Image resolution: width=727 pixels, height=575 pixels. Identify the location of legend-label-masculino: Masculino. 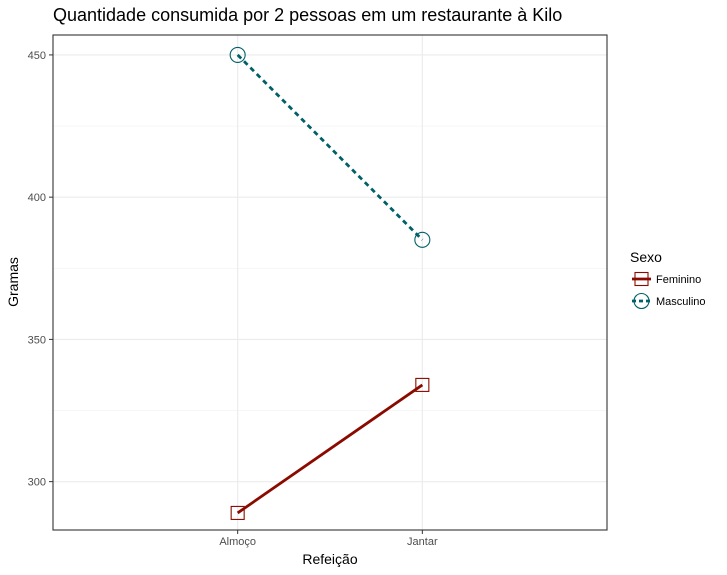
(681, 302).